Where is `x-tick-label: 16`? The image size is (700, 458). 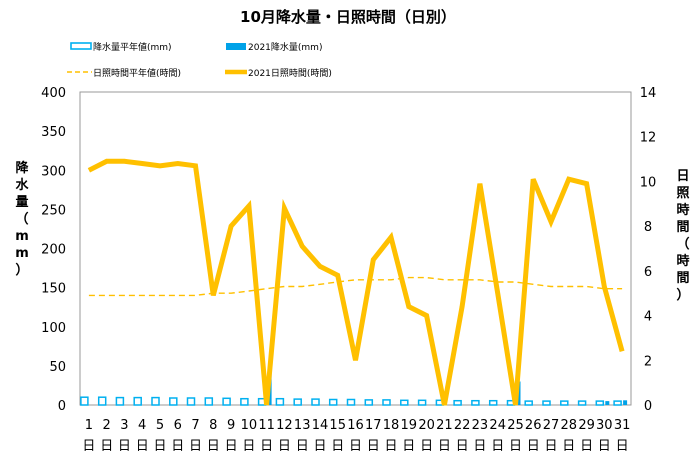
x-tick-label: 16 is located at coordinates (355, 425).